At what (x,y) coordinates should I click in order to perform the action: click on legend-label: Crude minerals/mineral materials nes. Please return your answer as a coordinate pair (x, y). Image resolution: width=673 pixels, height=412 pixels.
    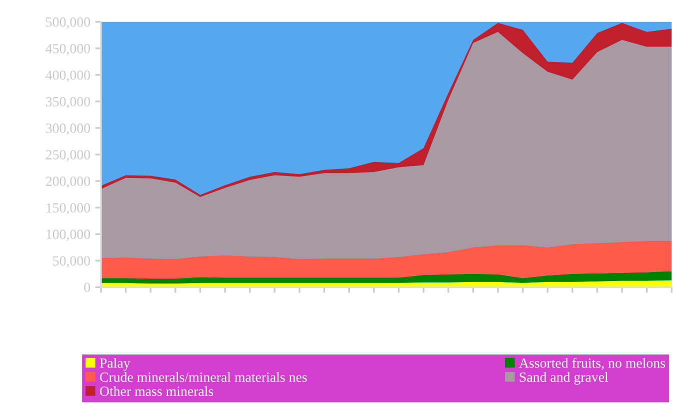
    Looking at the image, I should click on (203, 377).